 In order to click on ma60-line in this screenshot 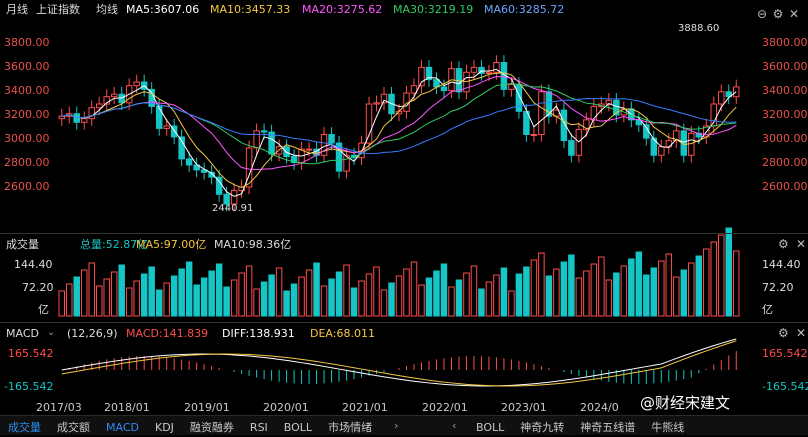, I will do `click(399, 126)`.